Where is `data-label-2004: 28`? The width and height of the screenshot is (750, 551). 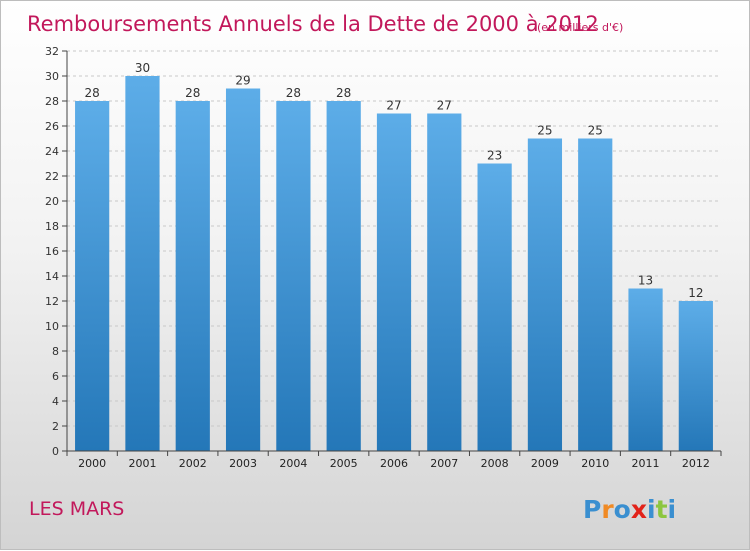 data-label-2004: 28 is located at coordinates (293, 93).